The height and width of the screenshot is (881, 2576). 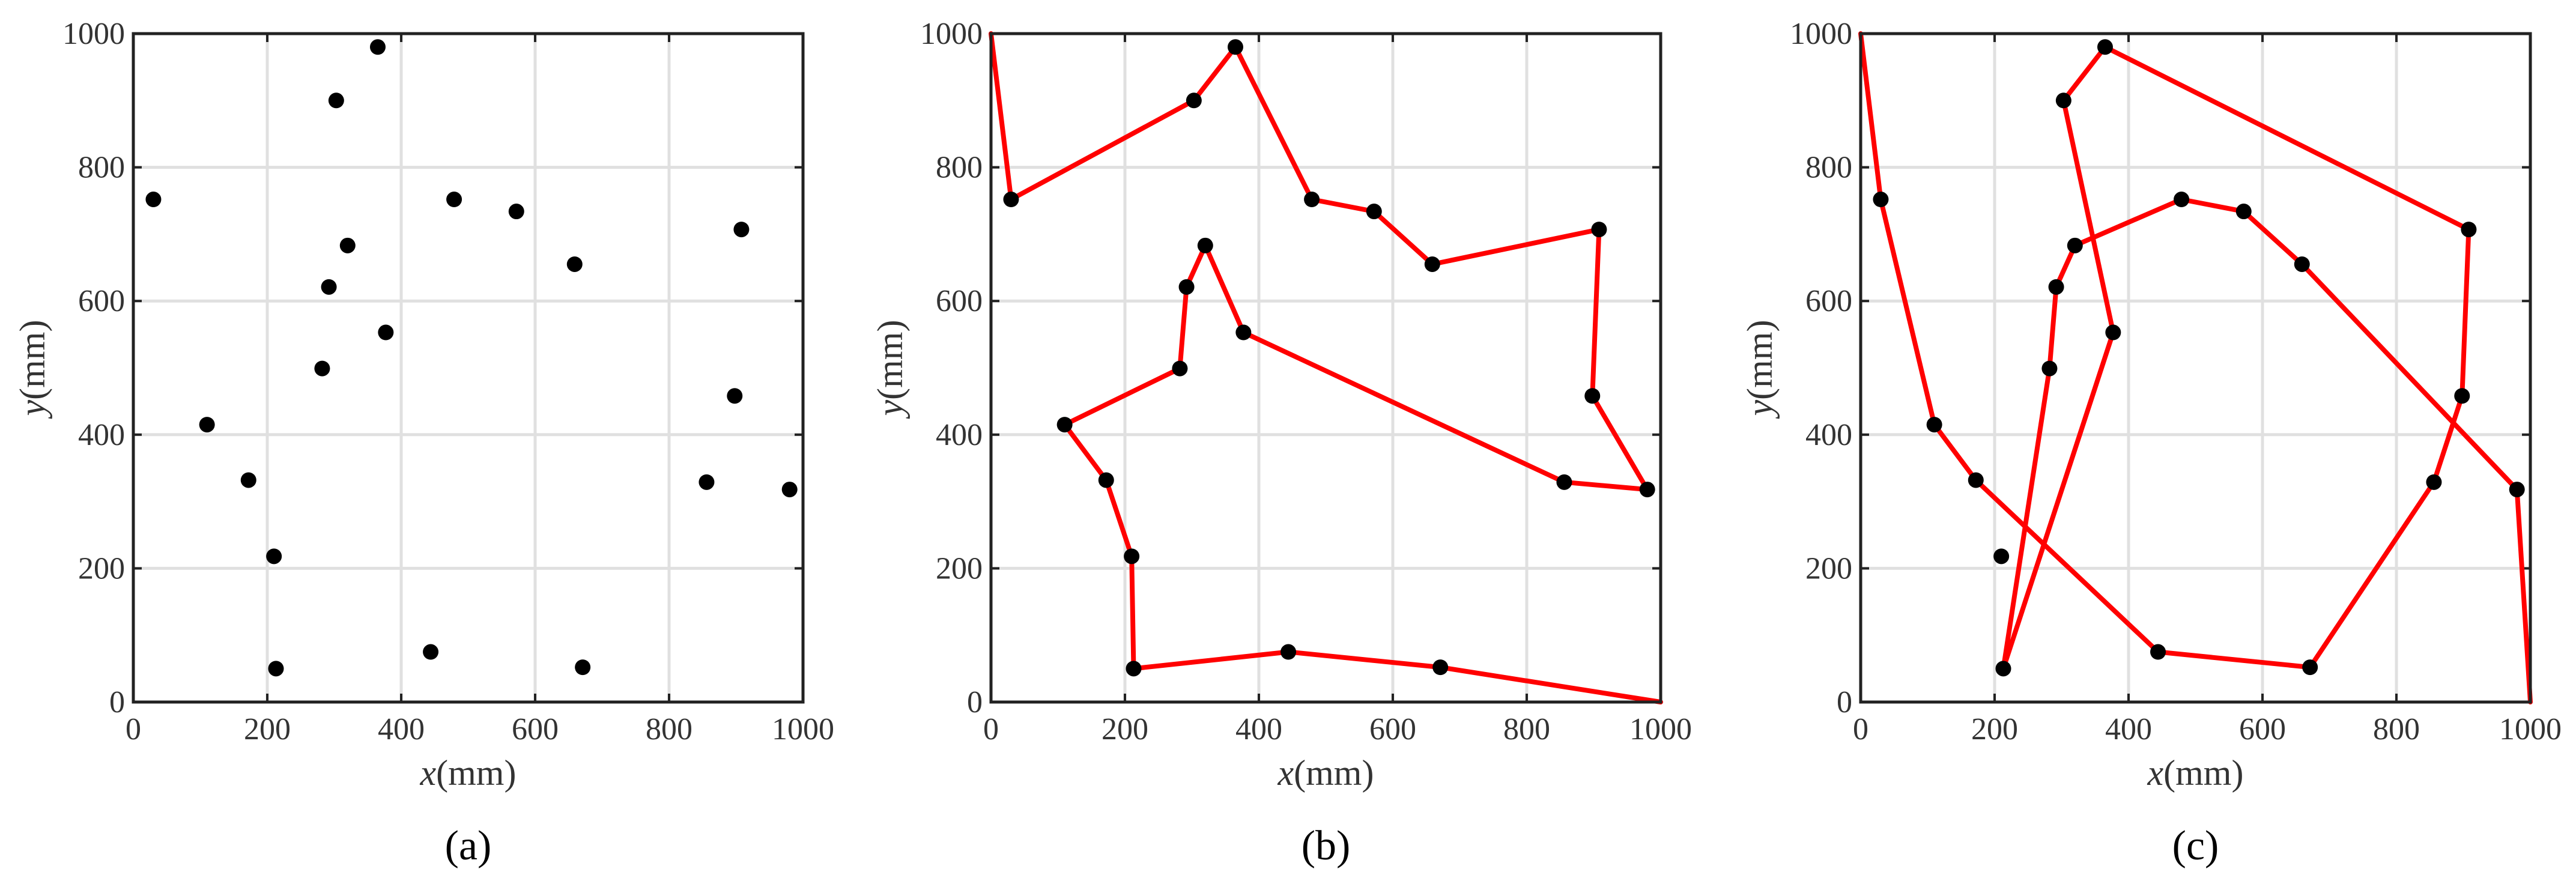 What do you see at coordinates (2195, 846) in the screenshot?
I see `panel-label: (c)` at bounding box center [2195, 846].